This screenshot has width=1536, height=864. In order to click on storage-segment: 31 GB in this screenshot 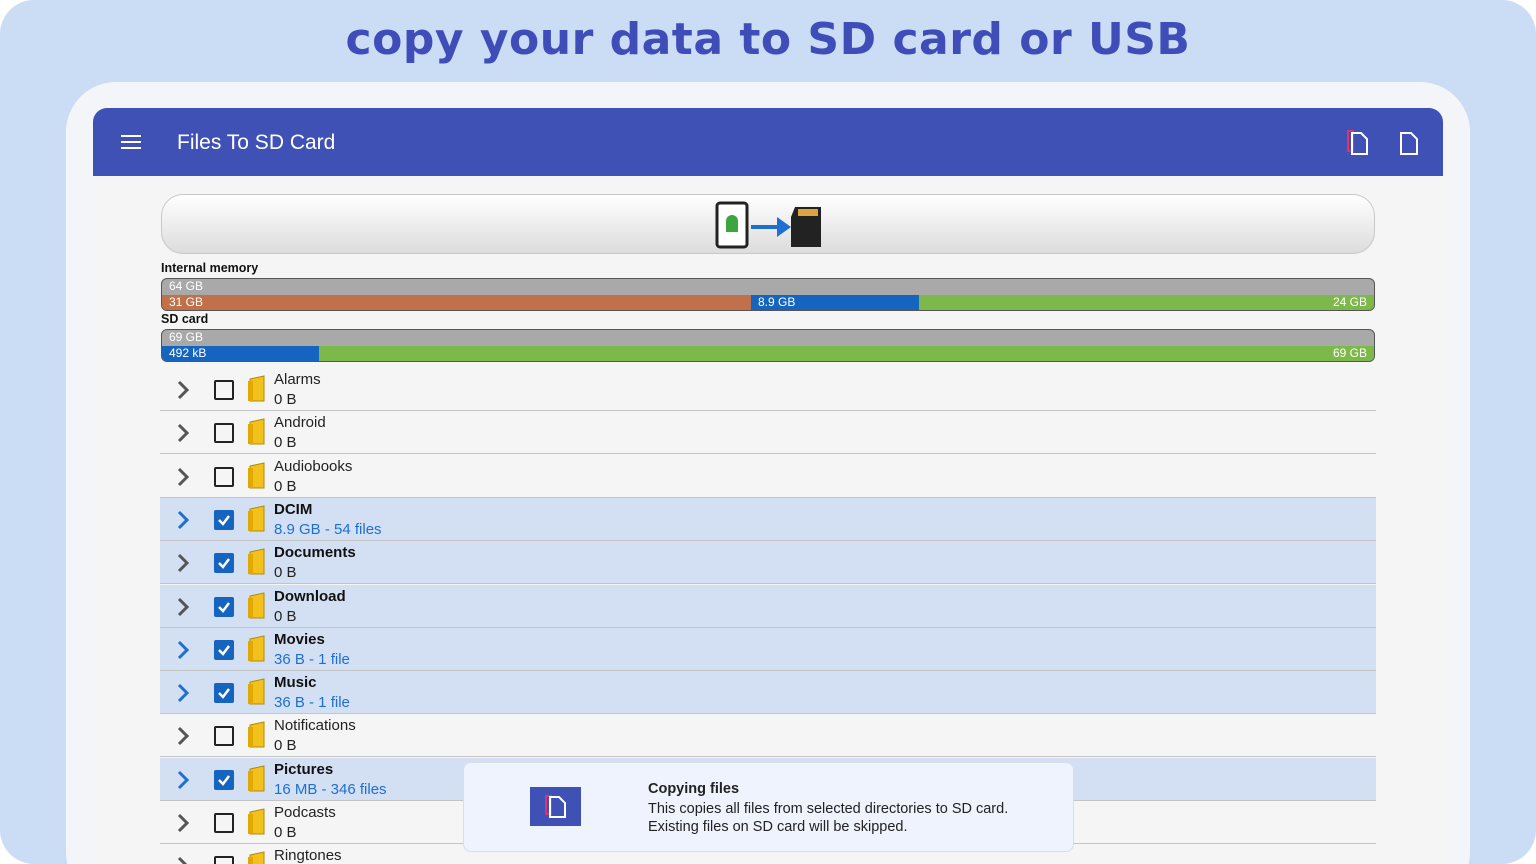, I will do `click(456, 302)`.